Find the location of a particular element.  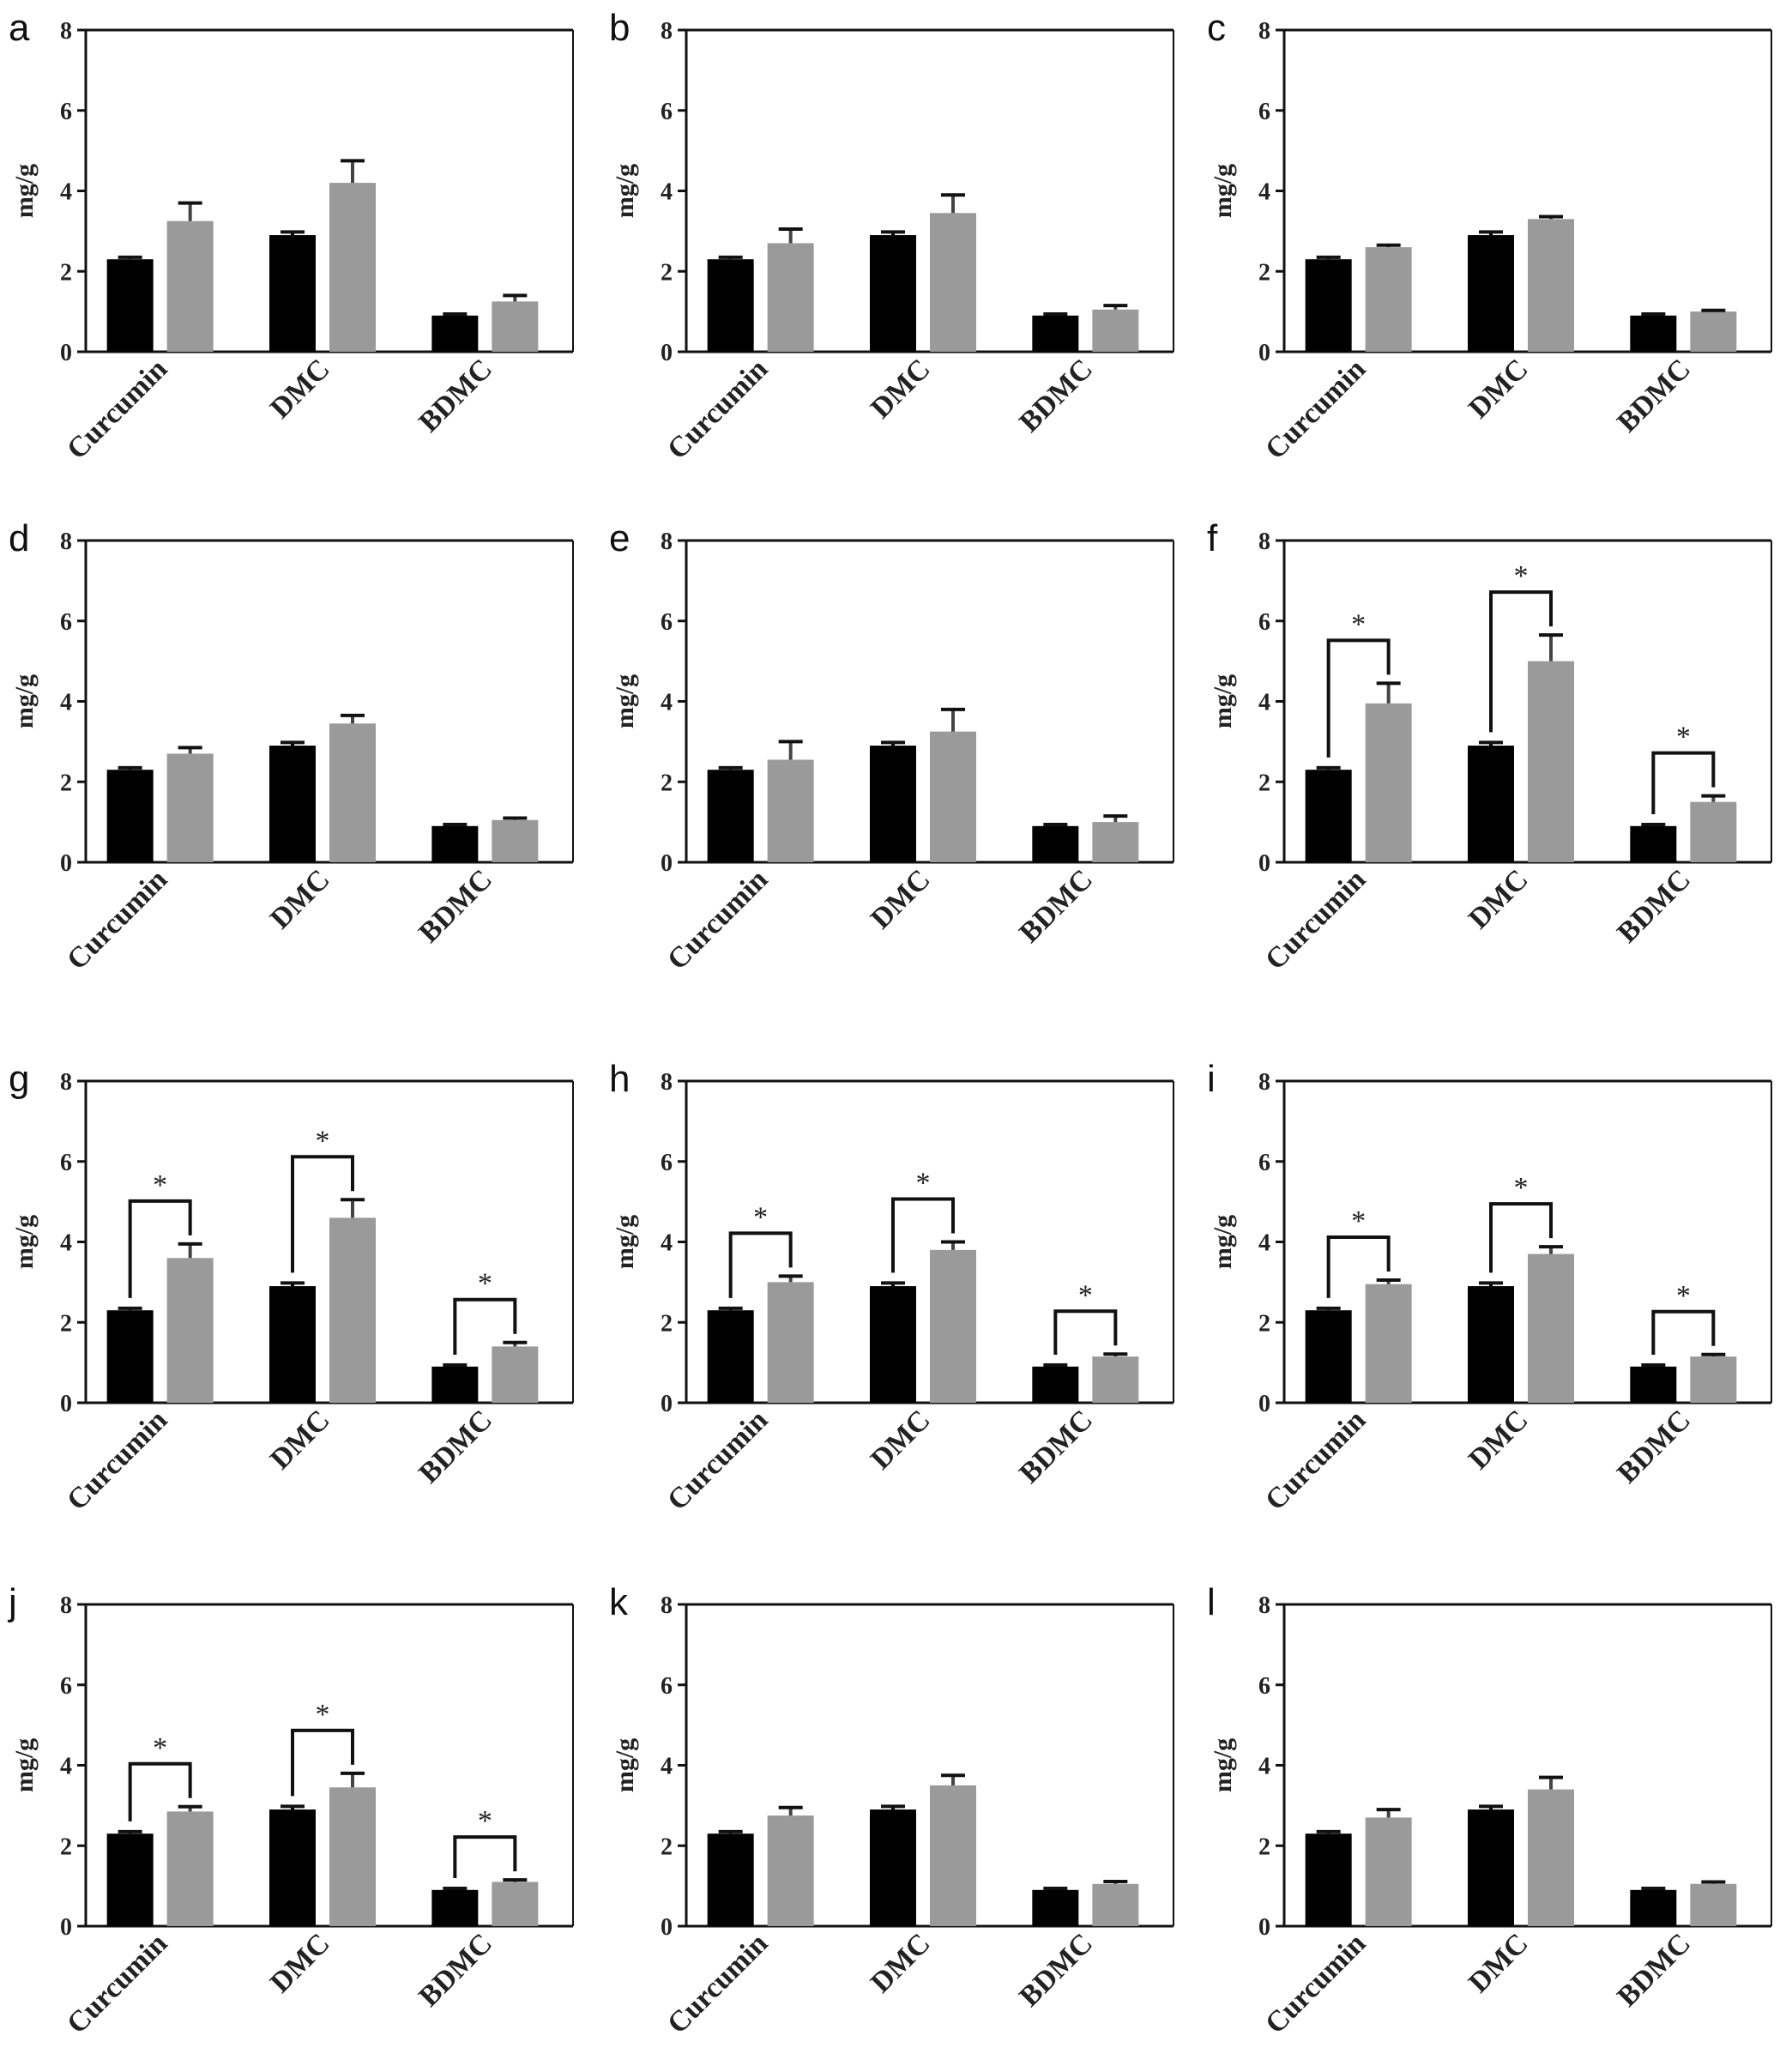

panel-letter: f is located at coordinates (1213, 538).